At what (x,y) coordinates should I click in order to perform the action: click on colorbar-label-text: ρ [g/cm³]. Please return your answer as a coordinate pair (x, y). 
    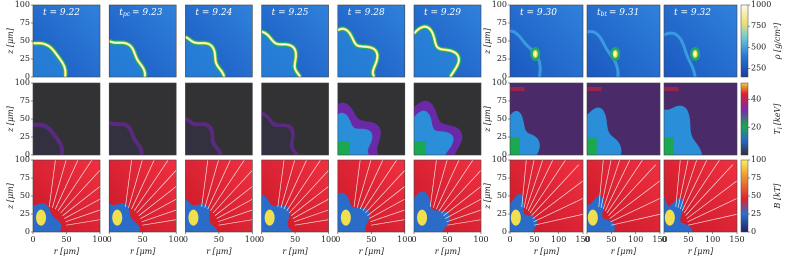
    Looking at the image, I should click on (777, 41).